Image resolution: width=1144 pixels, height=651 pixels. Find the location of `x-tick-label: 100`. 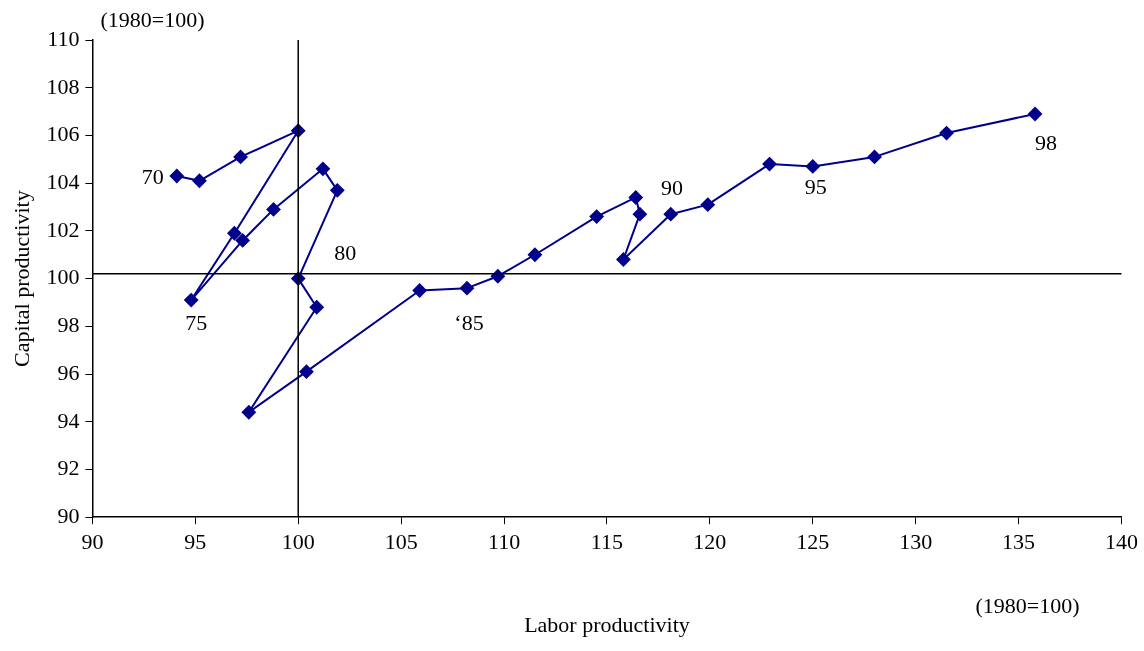

x-tick-label: 100 is located at coordinates (298, 542).